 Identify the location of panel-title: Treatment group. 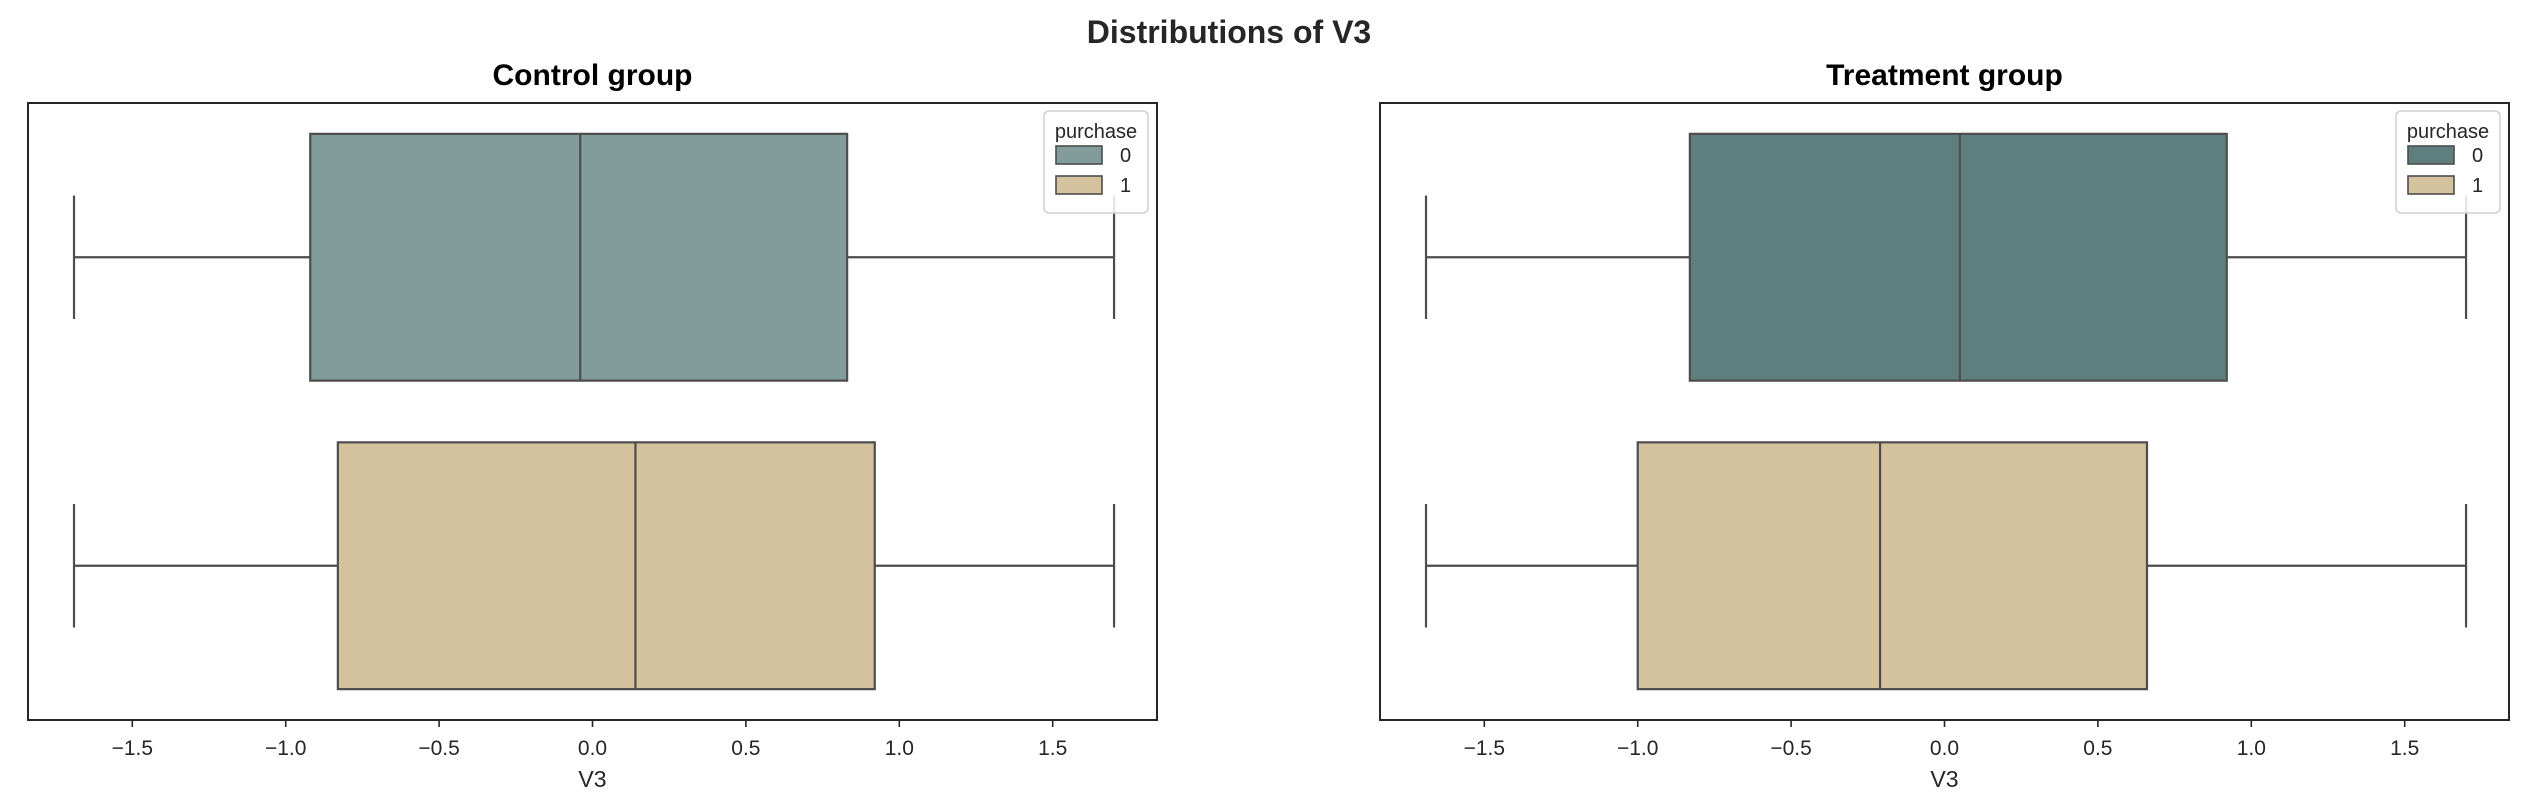
(1944, 75).